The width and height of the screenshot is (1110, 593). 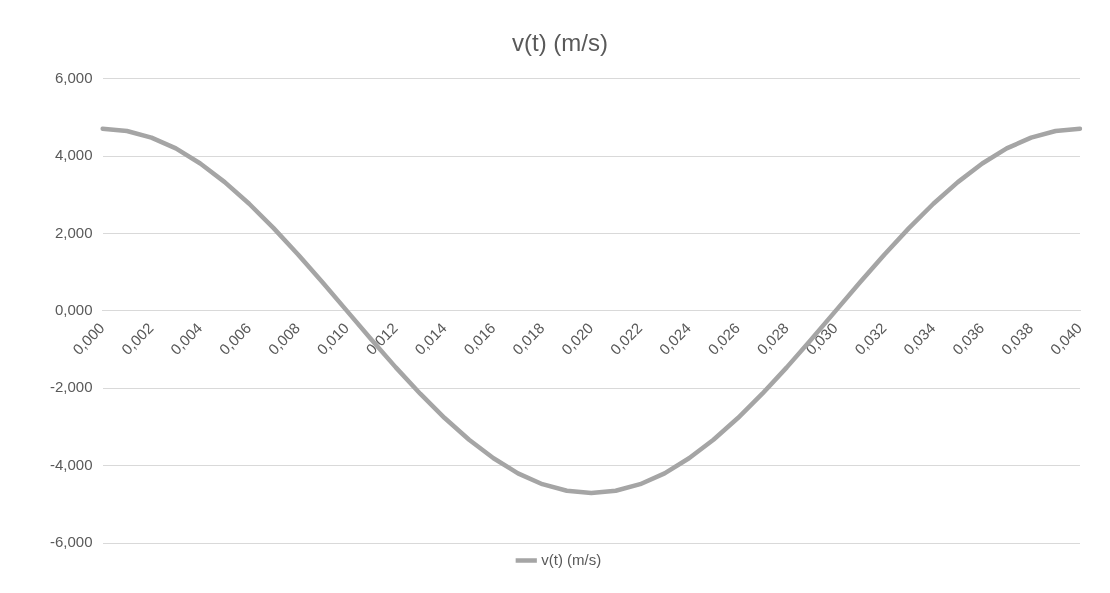 What do you see at coordinates (71, 387) in the screenshot?
I see `y-tick-label: -2,000` at bounding box center [71, 387].